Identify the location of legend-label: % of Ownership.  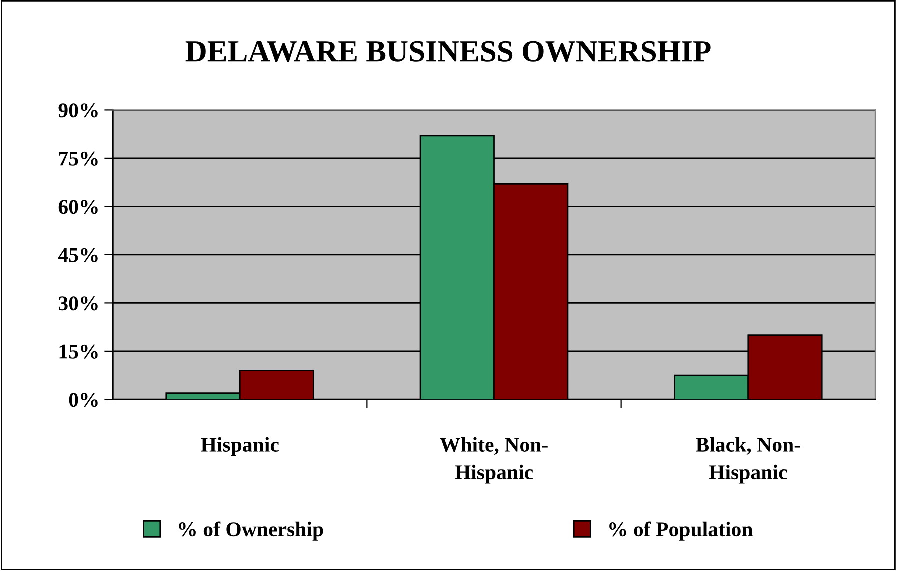
(251, 531).